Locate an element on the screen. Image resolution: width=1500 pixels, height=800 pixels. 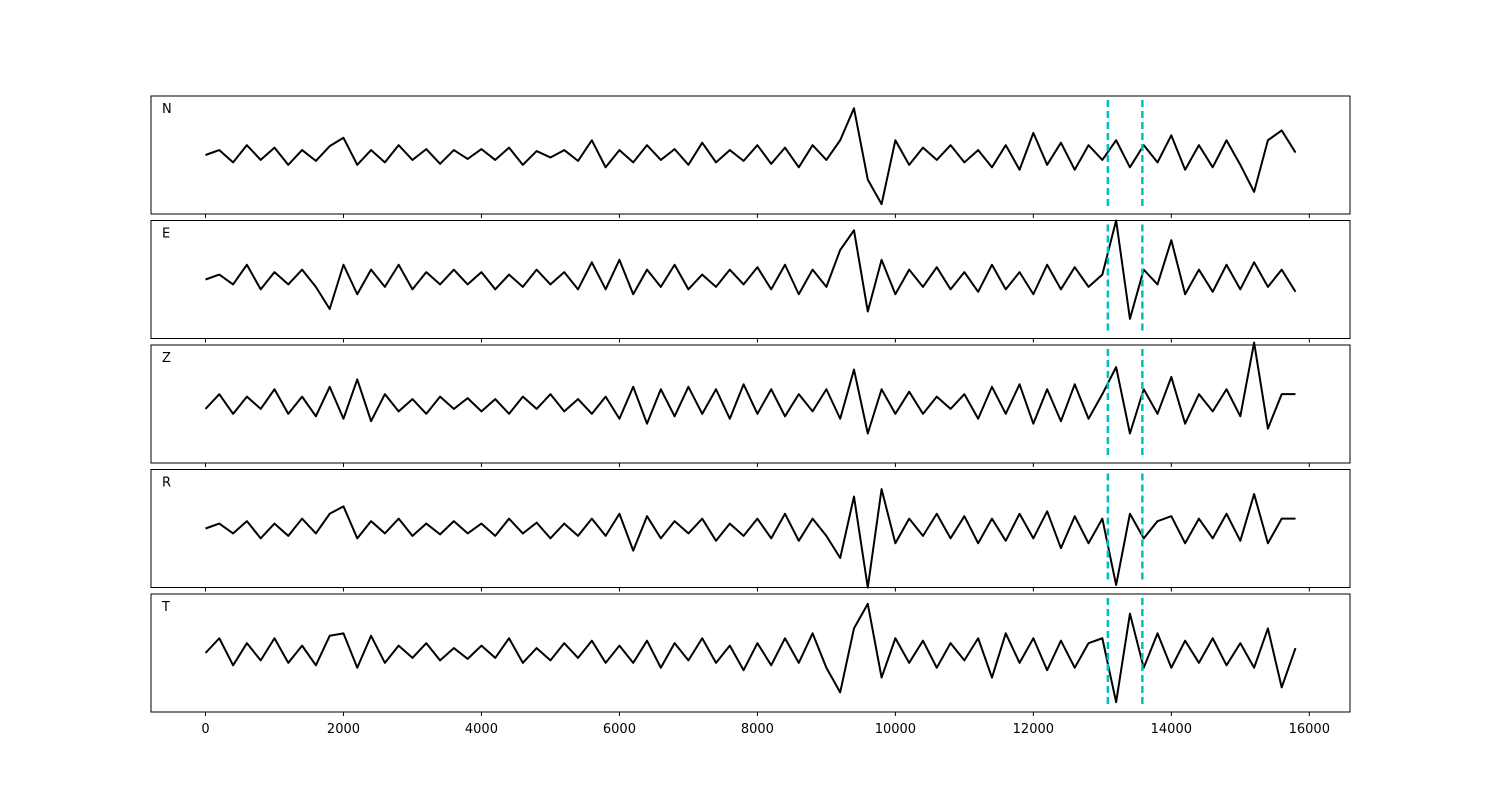
panel: T 0 2000 4000 6000 8000 10000 12000 14000 16000 is located at coordinates (750, 665).